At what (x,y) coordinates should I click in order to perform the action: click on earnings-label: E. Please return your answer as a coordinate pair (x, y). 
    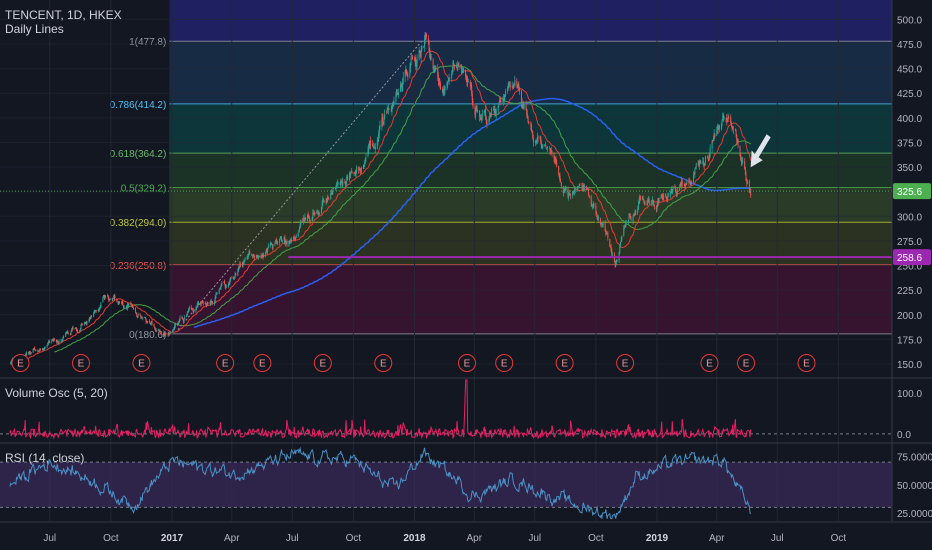
    Looking at the image, I should click on (709, 364).